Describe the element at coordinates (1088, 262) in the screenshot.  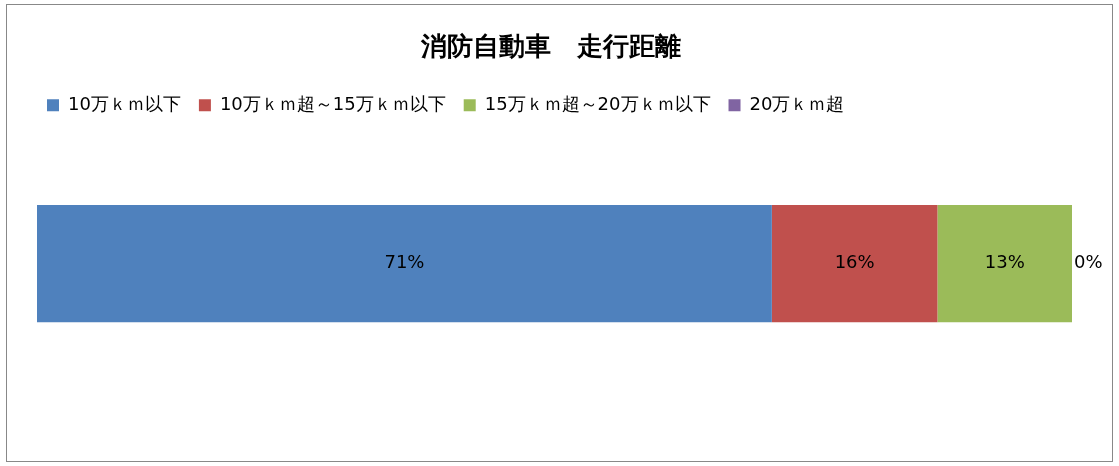
I see `data-label: 0%` at that location.